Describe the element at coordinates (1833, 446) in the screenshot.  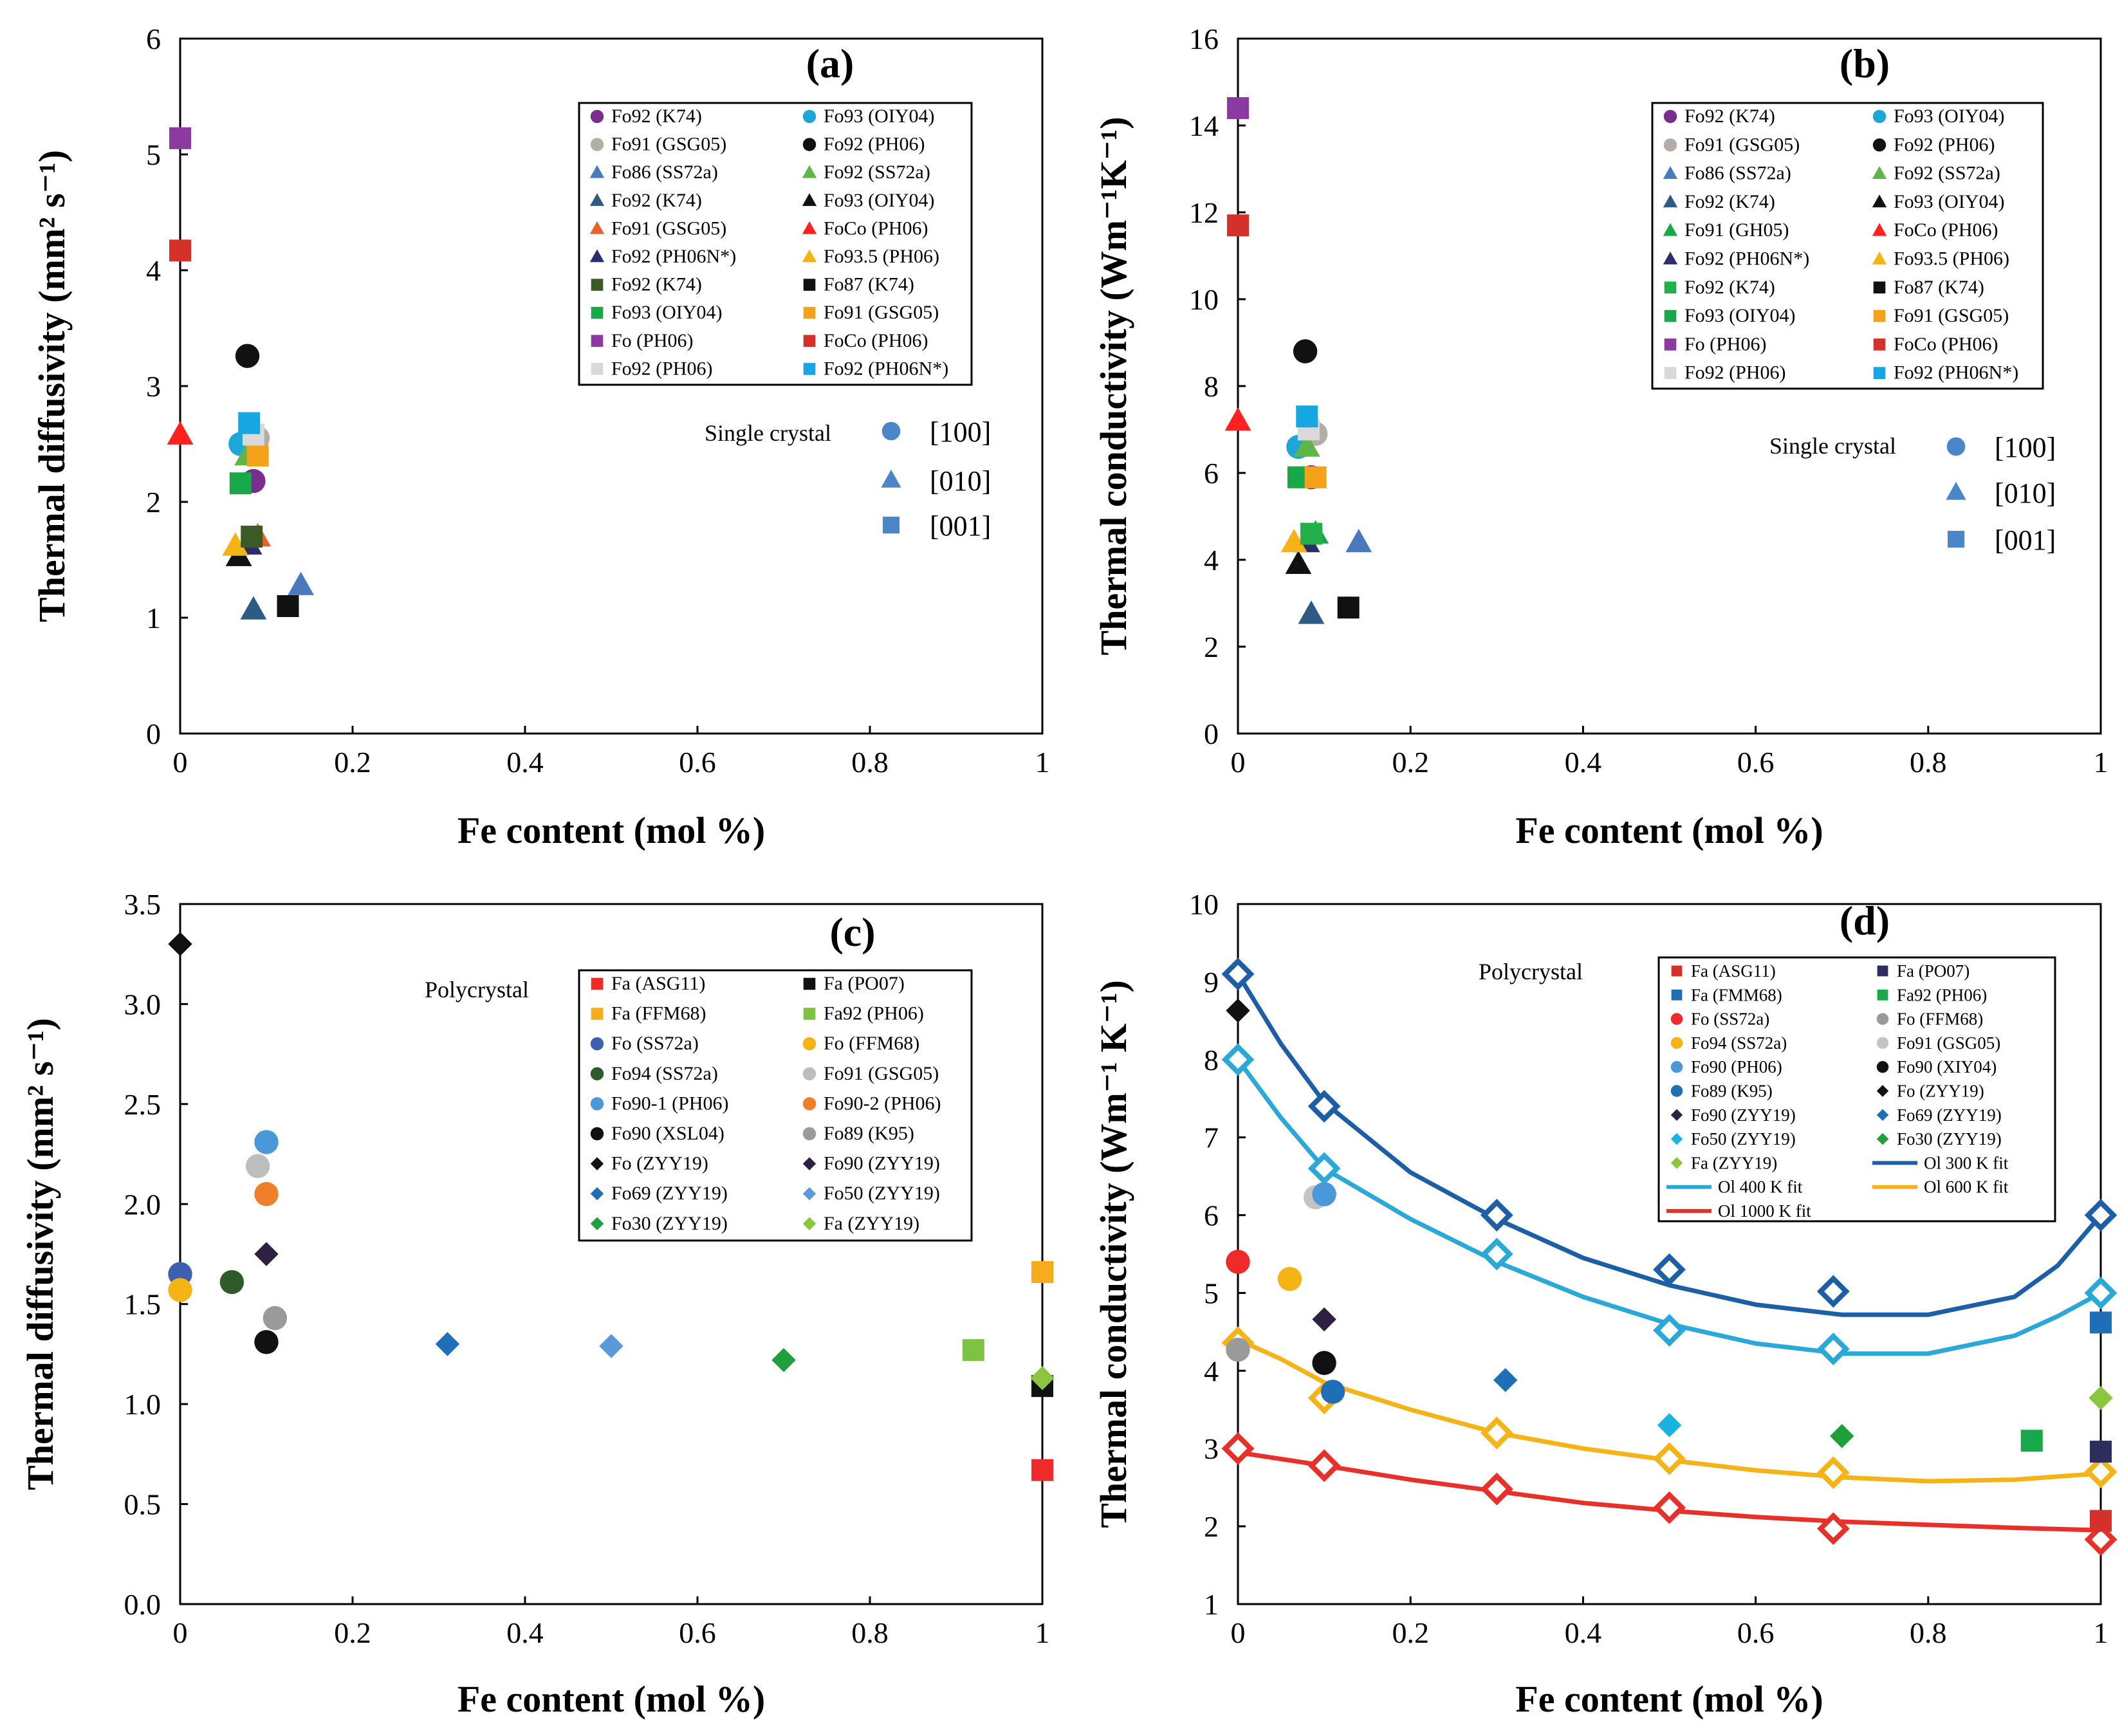
I see `crystal-note: Single crystal` at that location.